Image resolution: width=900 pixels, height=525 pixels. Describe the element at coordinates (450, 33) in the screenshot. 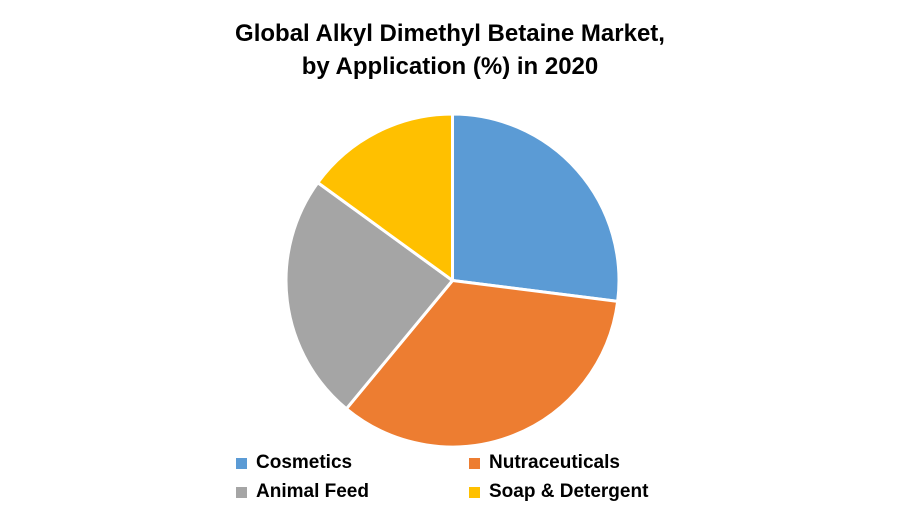

I see `chart-title-line-1: Global Alkyl Dimethyl Betaine Market,` at that location.